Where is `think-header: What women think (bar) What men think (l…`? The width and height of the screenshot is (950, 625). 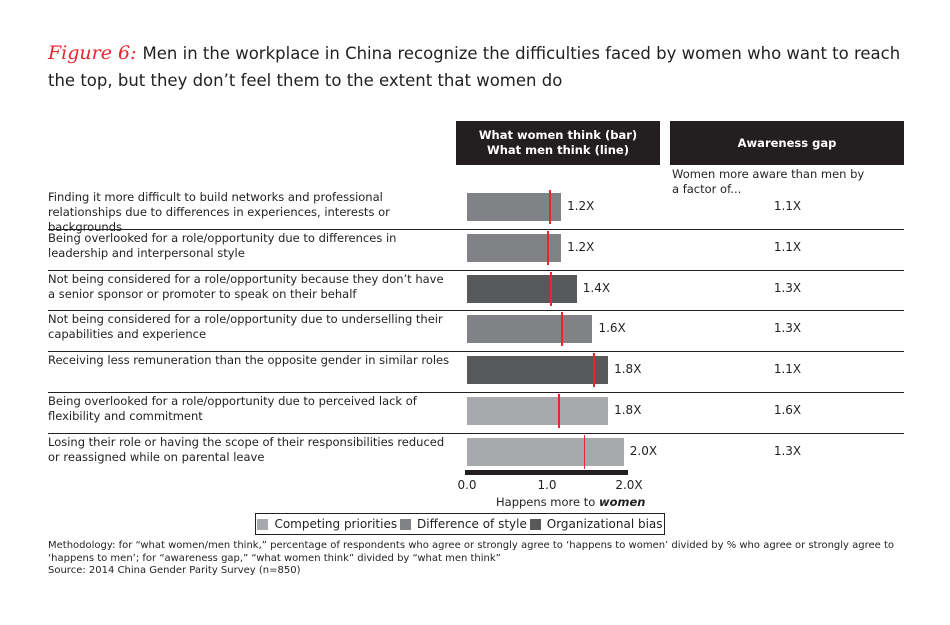 think-header: What women think (bar) What men think (l… is located at coordinates (558, 143).